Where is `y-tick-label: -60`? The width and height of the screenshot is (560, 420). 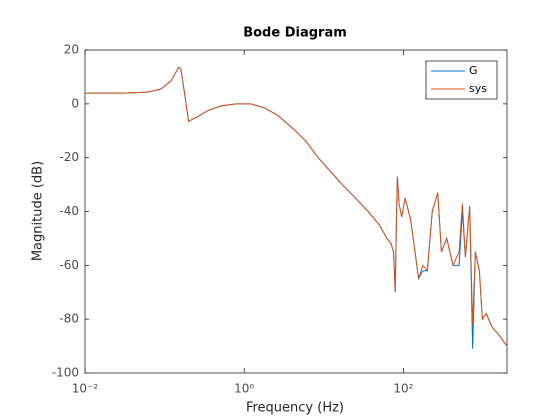 y-tick-label: -60 is located at coordinates (69, 265).